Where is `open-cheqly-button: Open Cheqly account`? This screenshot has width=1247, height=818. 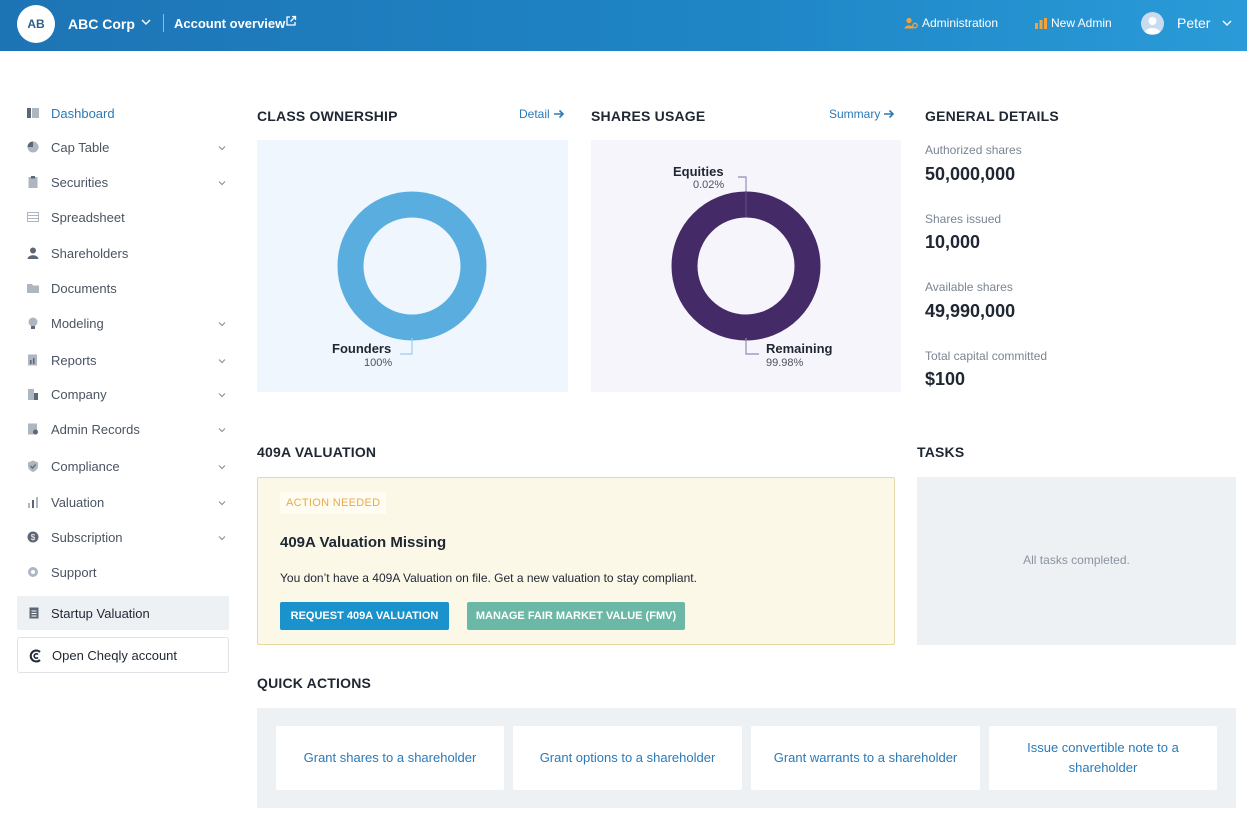
open-cheqly-button: Open Cheqly account is located at coordinates (123, 655).